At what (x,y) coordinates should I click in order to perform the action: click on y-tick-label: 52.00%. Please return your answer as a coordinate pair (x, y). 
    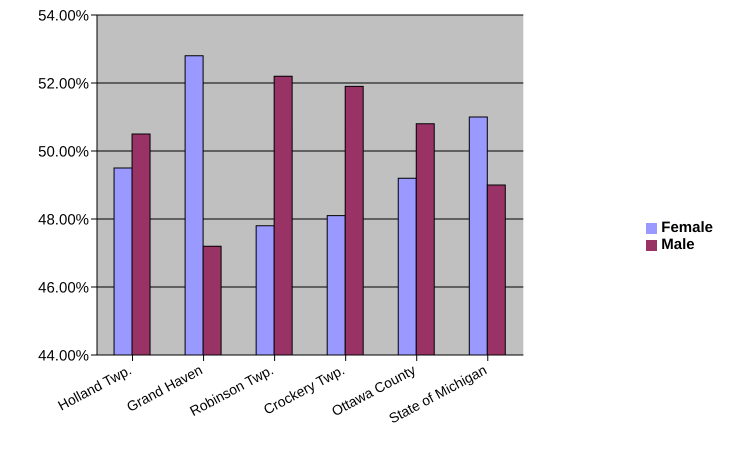
    Looking at the image, I should click on (63, 83).